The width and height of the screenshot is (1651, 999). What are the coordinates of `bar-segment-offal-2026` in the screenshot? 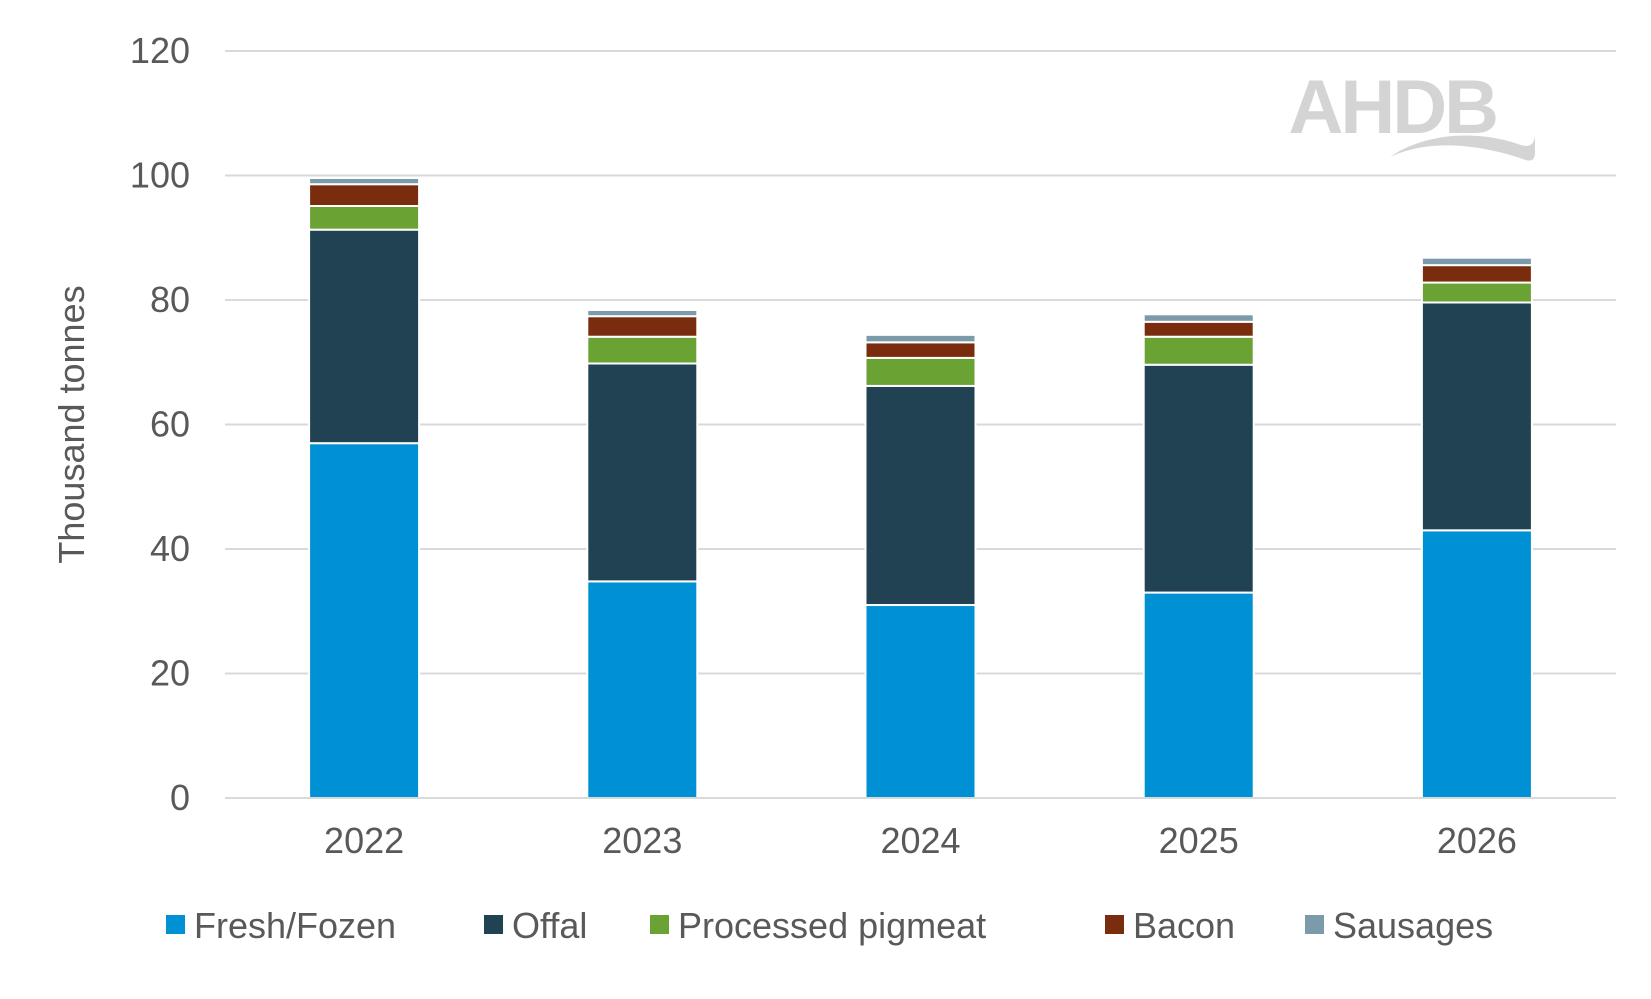 It's located at (1476, 416).